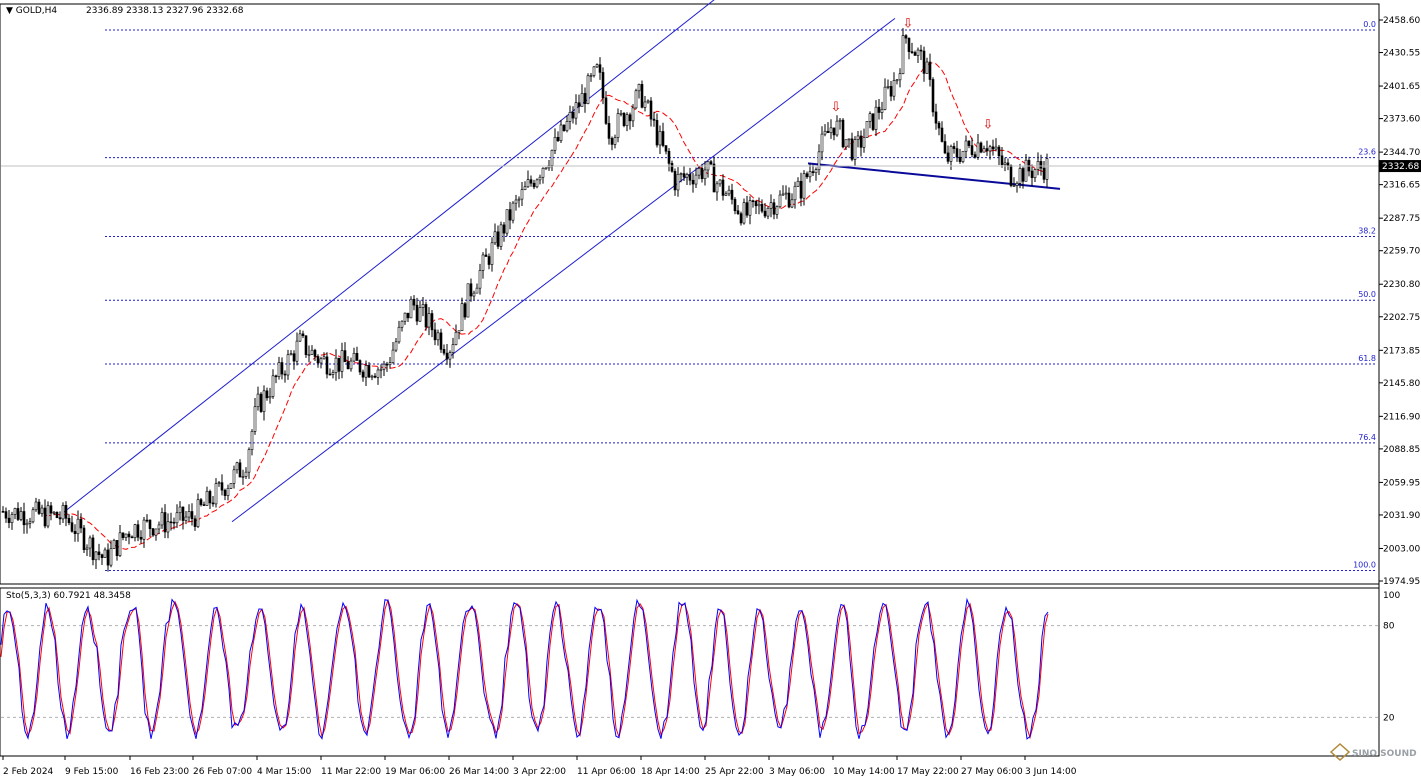 The height and width of the screenshot is (781, 1421). What do you see at coordinates (92, 772) in the screenshot?
I see `time-tick-label: 9 Feb 15:00` at bounding box center [92, 772].